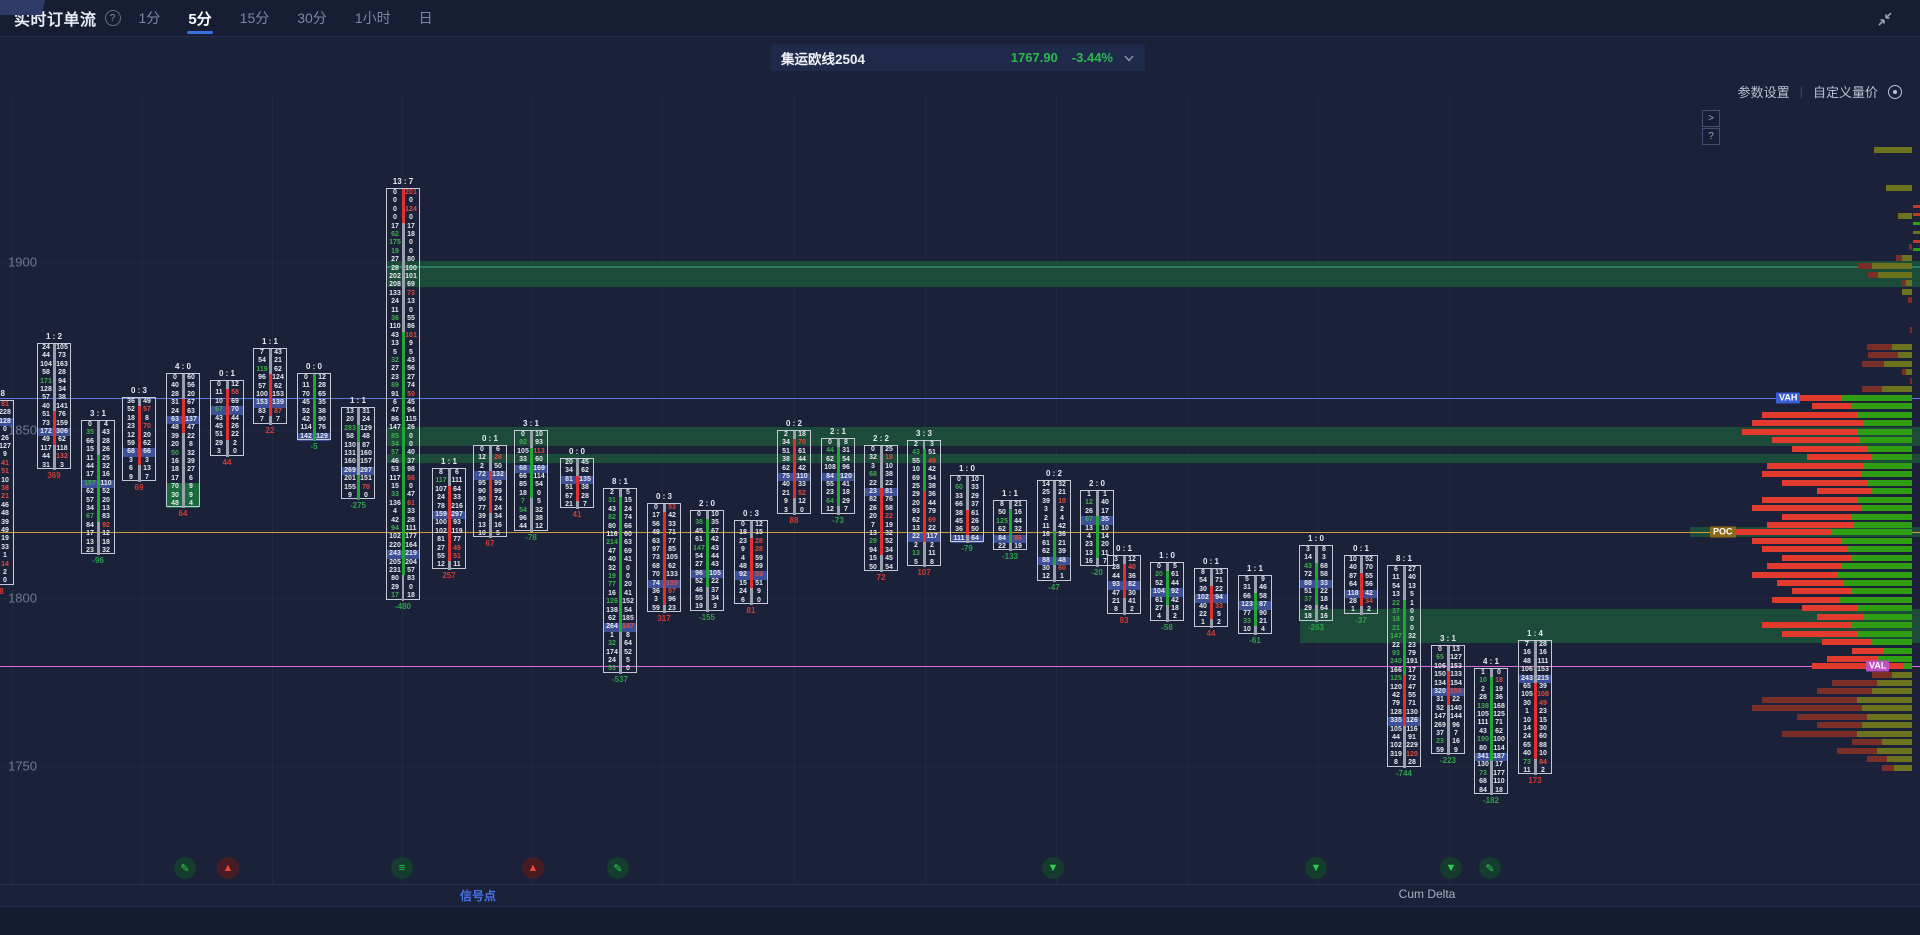 The width and height of the screenshot is (1920, 935). What do you see at coordinates (958, 57) in the screenshot?
I see `instrument-selector: 集运欧线2504 1767.90 -3.44%` at bounding box center [958, 57].